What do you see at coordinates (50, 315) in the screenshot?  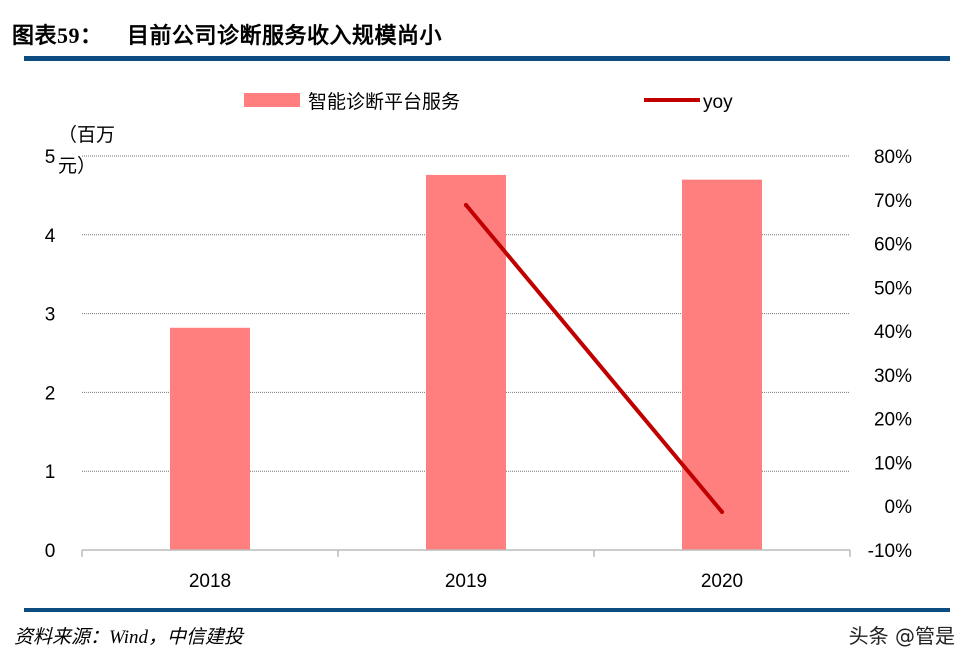 I see `left-tick-label: 3` at bounding box center [50, 315].